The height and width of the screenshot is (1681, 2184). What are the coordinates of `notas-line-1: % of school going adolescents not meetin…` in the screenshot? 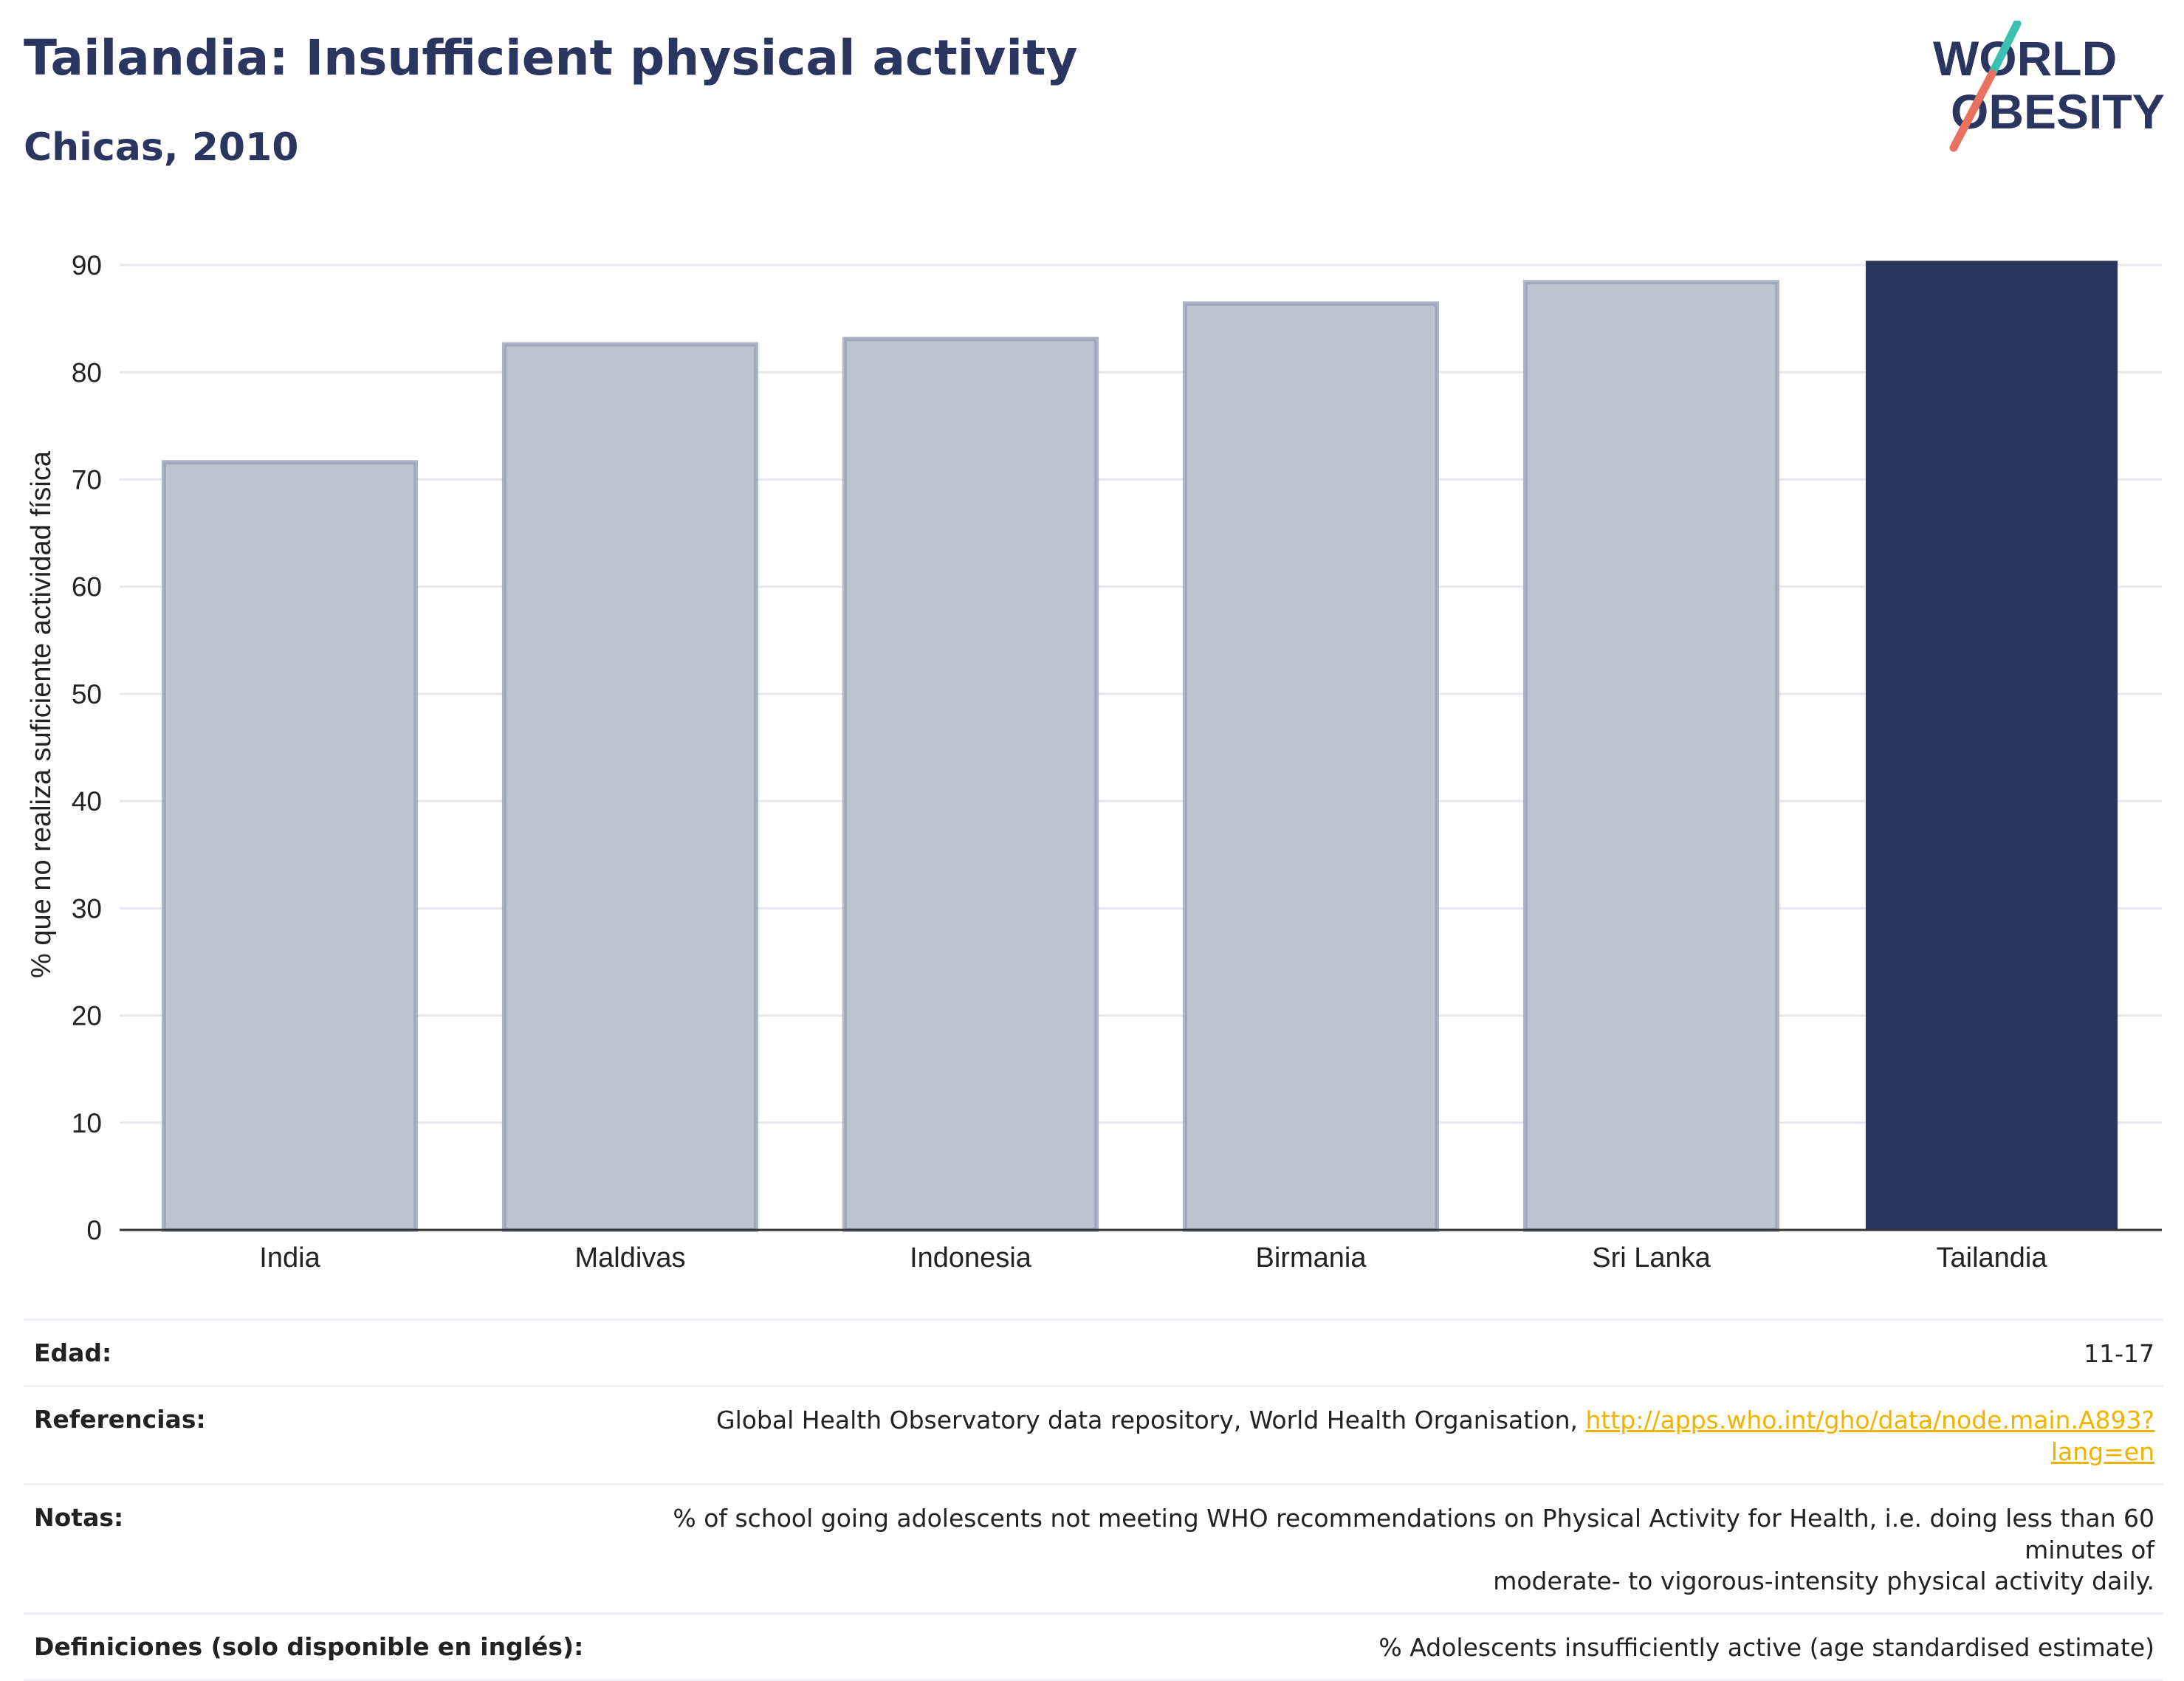 It's located at (1413, 1534).